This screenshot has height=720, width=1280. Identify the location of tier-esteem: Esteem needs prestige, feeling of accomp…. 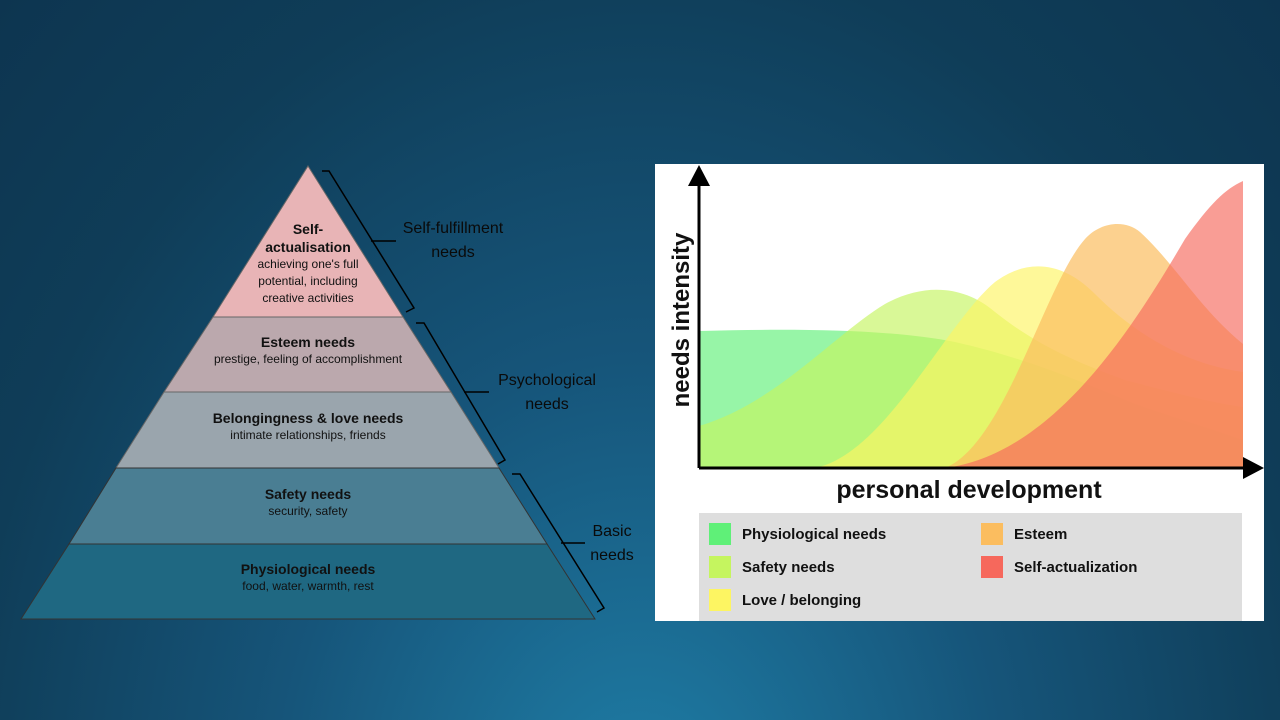
(308, 350).